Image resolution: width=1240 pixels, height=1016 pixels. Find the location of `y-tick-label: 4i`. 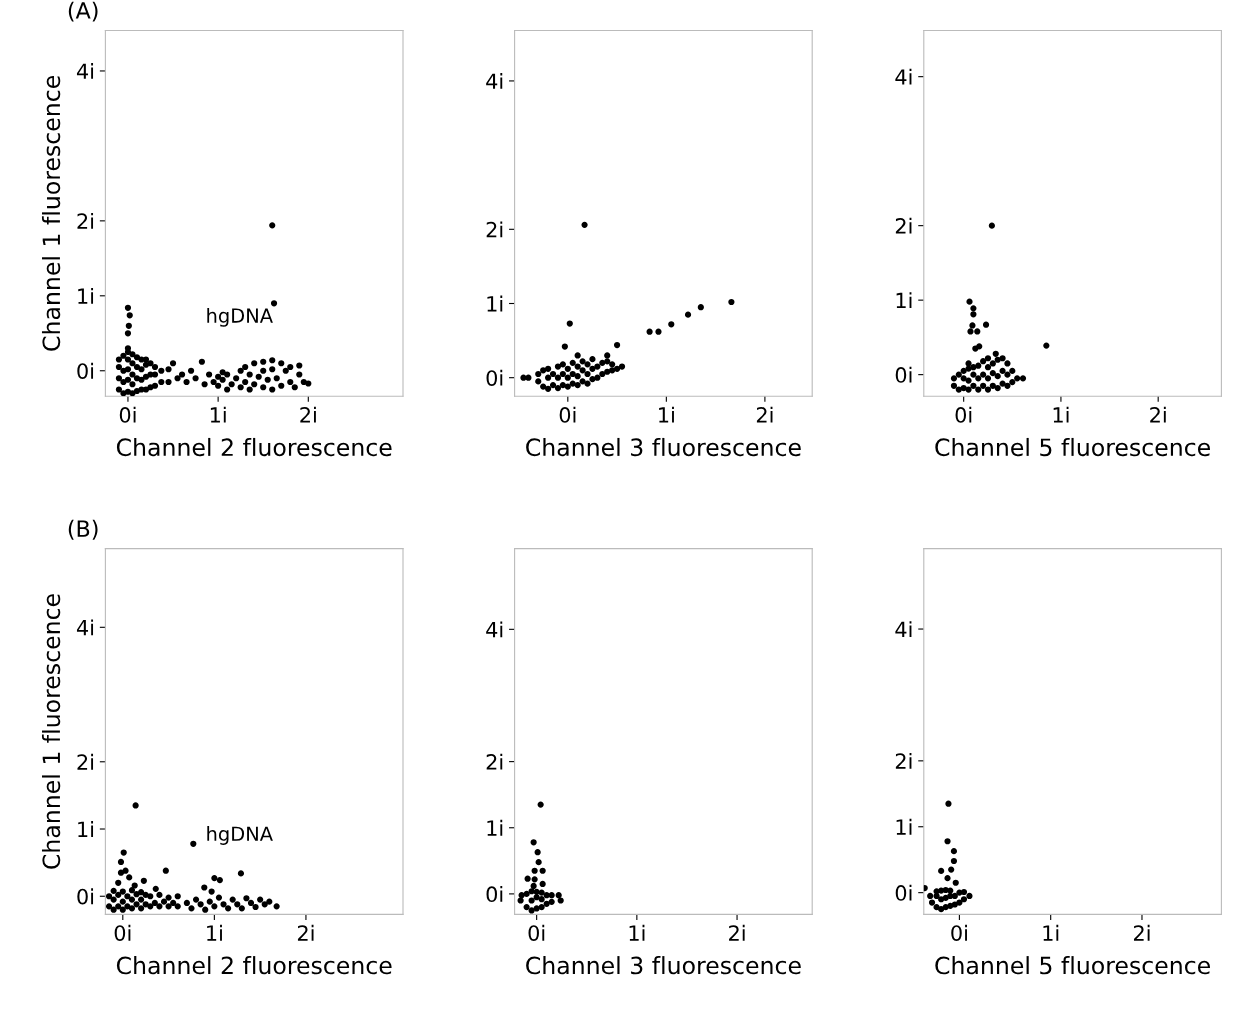

y-tick-label: 4i is located at coordinates (494, 81).